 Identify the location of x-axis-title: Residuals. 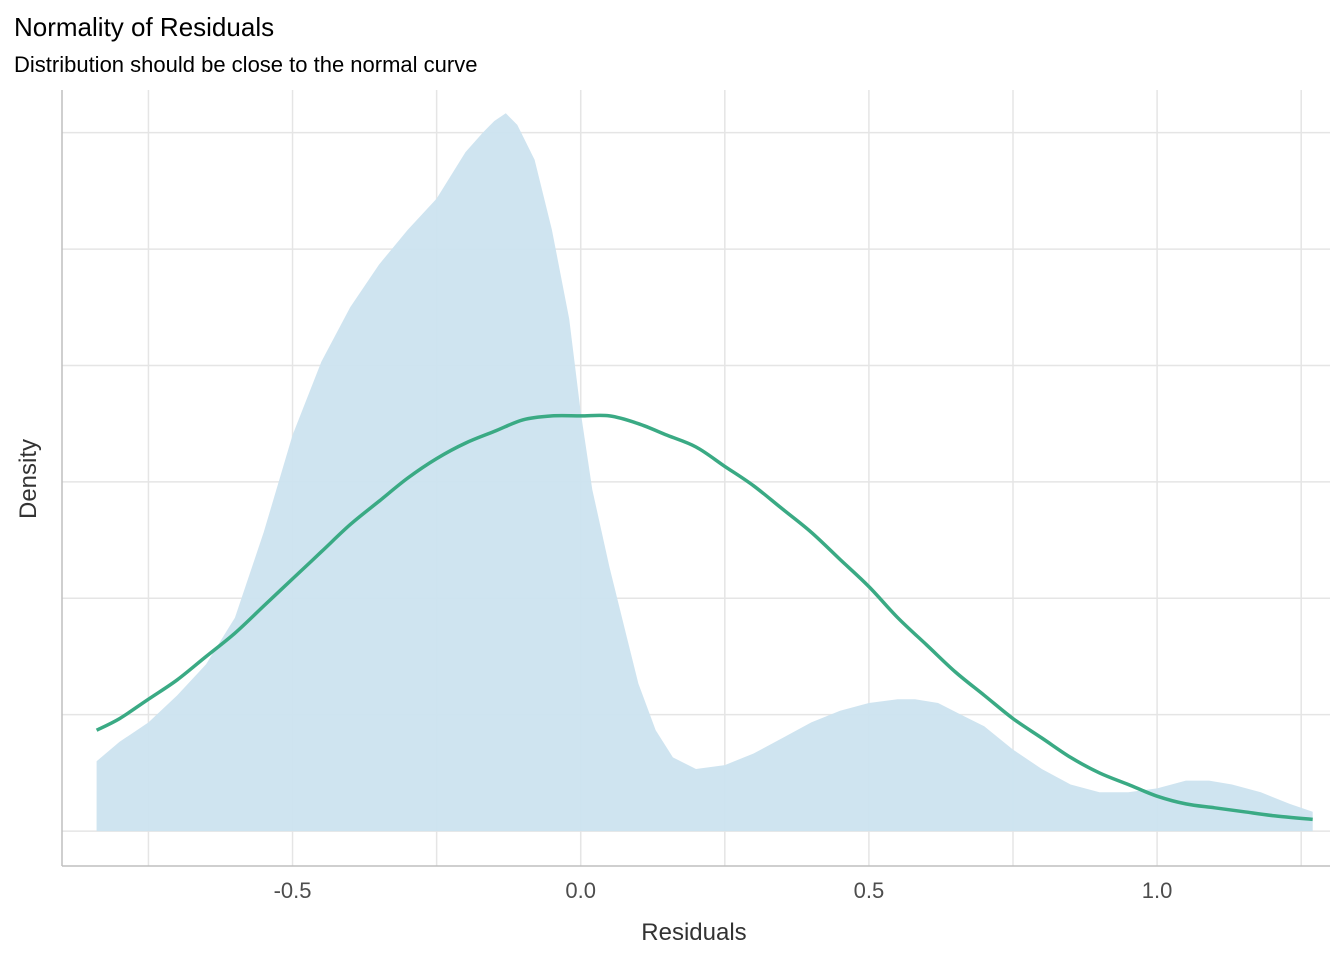
(693, 932).